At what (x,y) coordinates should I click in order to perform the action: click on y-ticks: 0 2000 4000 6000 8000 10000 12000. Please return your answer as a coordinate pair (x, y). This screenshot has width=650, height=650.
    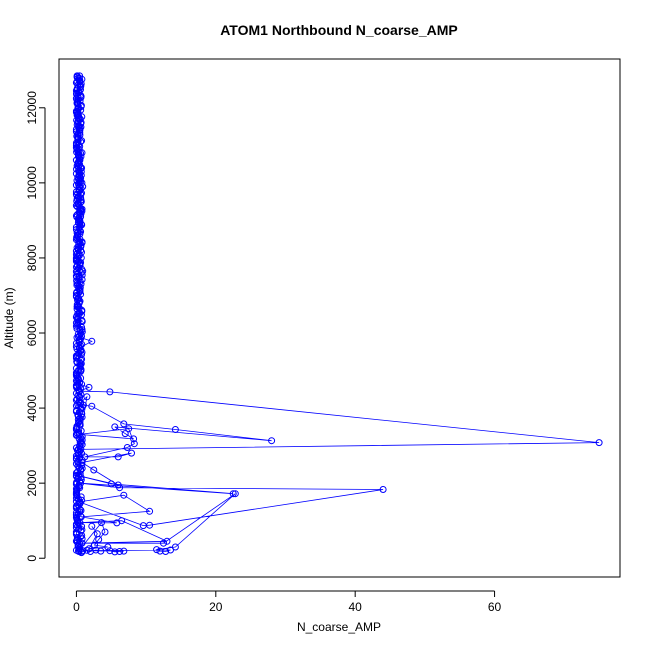
    Looking at the image, I should click on (35, 326).